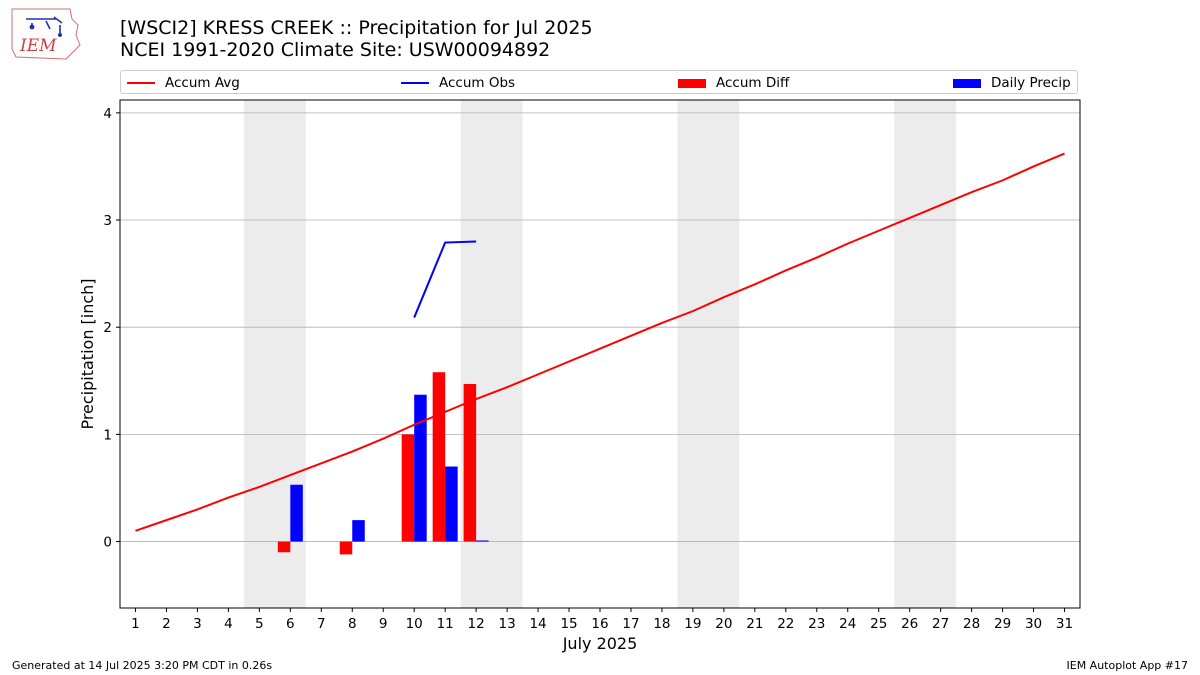 The height and width of the screenshot is (675, 1200). What do you see at coordinates (476, 624) in the screenshot?
I see `xtick-label-12: 12` at bounding box center [476, 624].